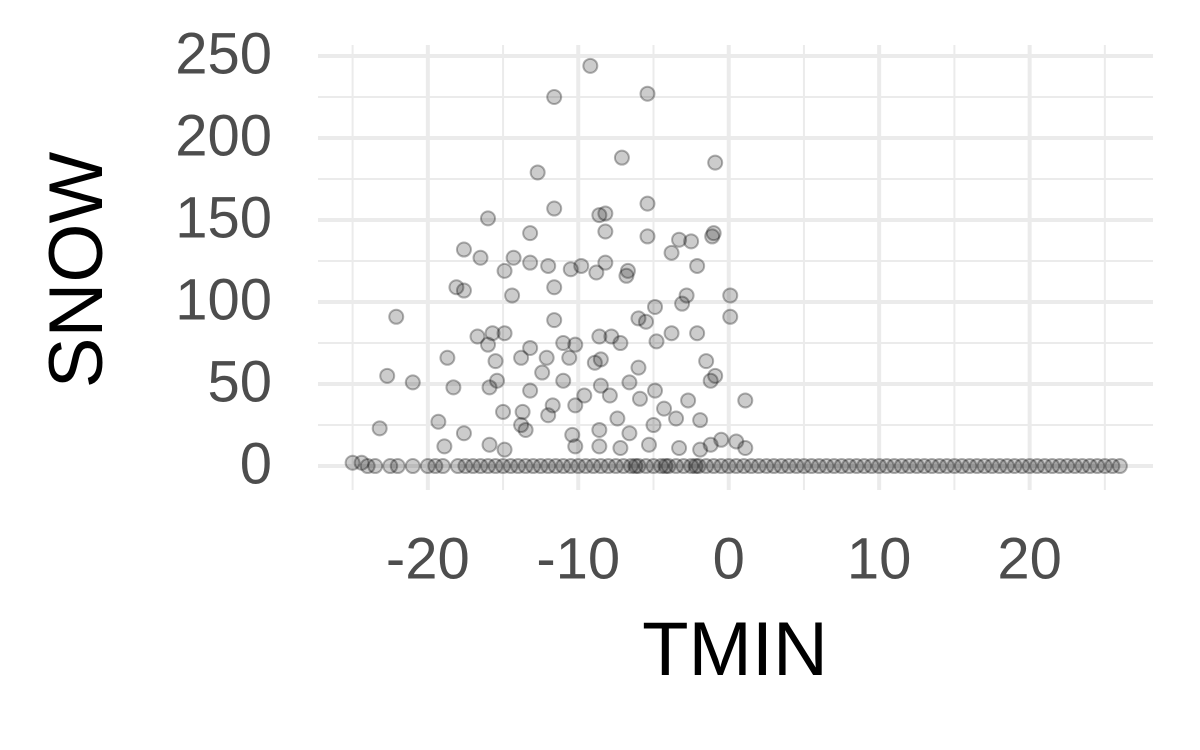 The image size is (1200, 750). I want to click on y-tick-label: 50, so click(239, 381).